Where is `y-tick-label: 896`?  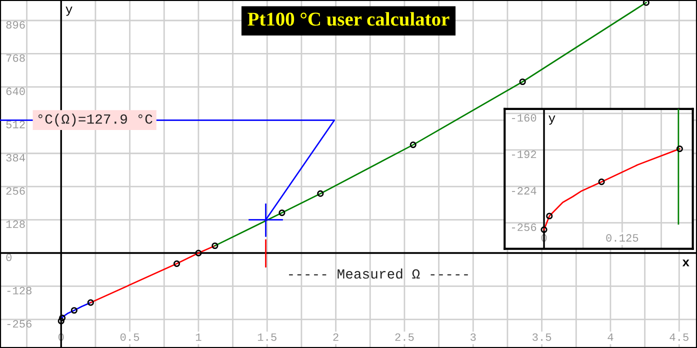
y-tick-label: 896 is located at coordinates (15, 25).